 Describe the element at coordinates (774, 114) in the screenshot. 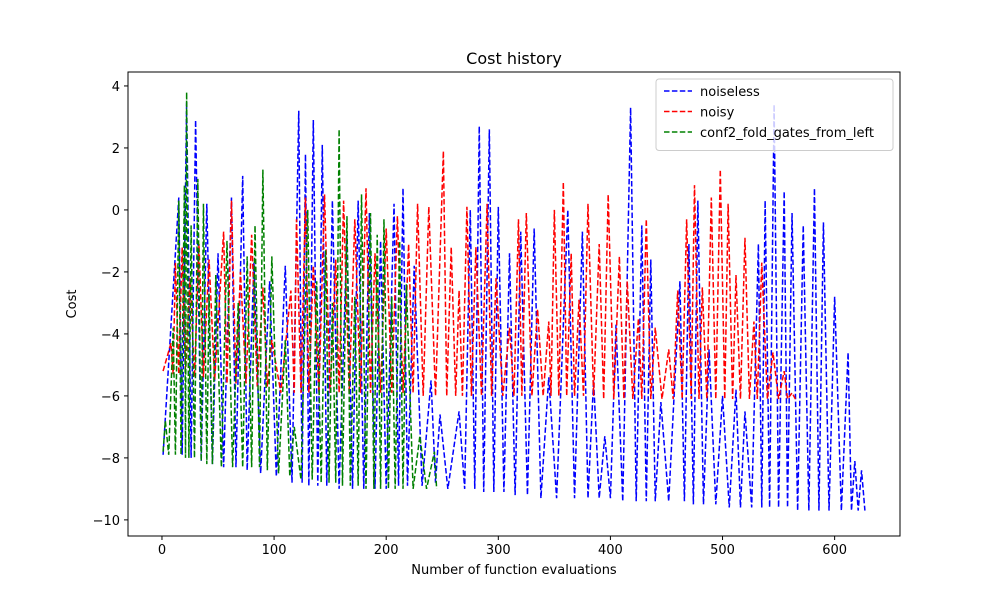

I see `legend-box` at that location.